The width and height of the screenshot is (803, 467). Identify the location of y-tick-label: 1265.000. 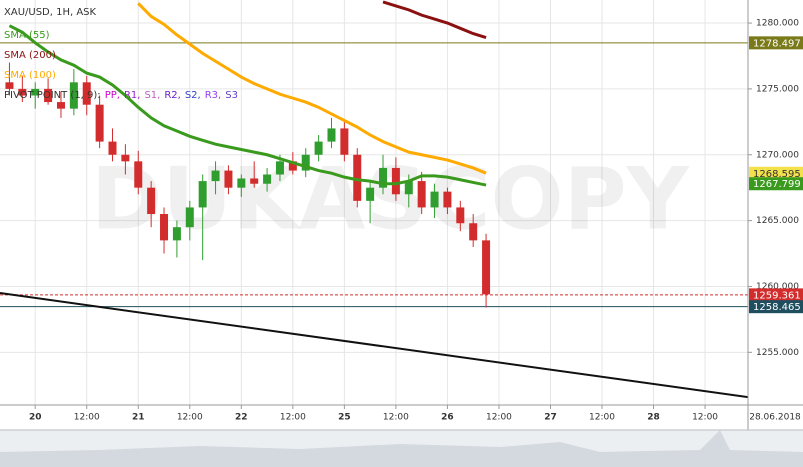
(777, 221).